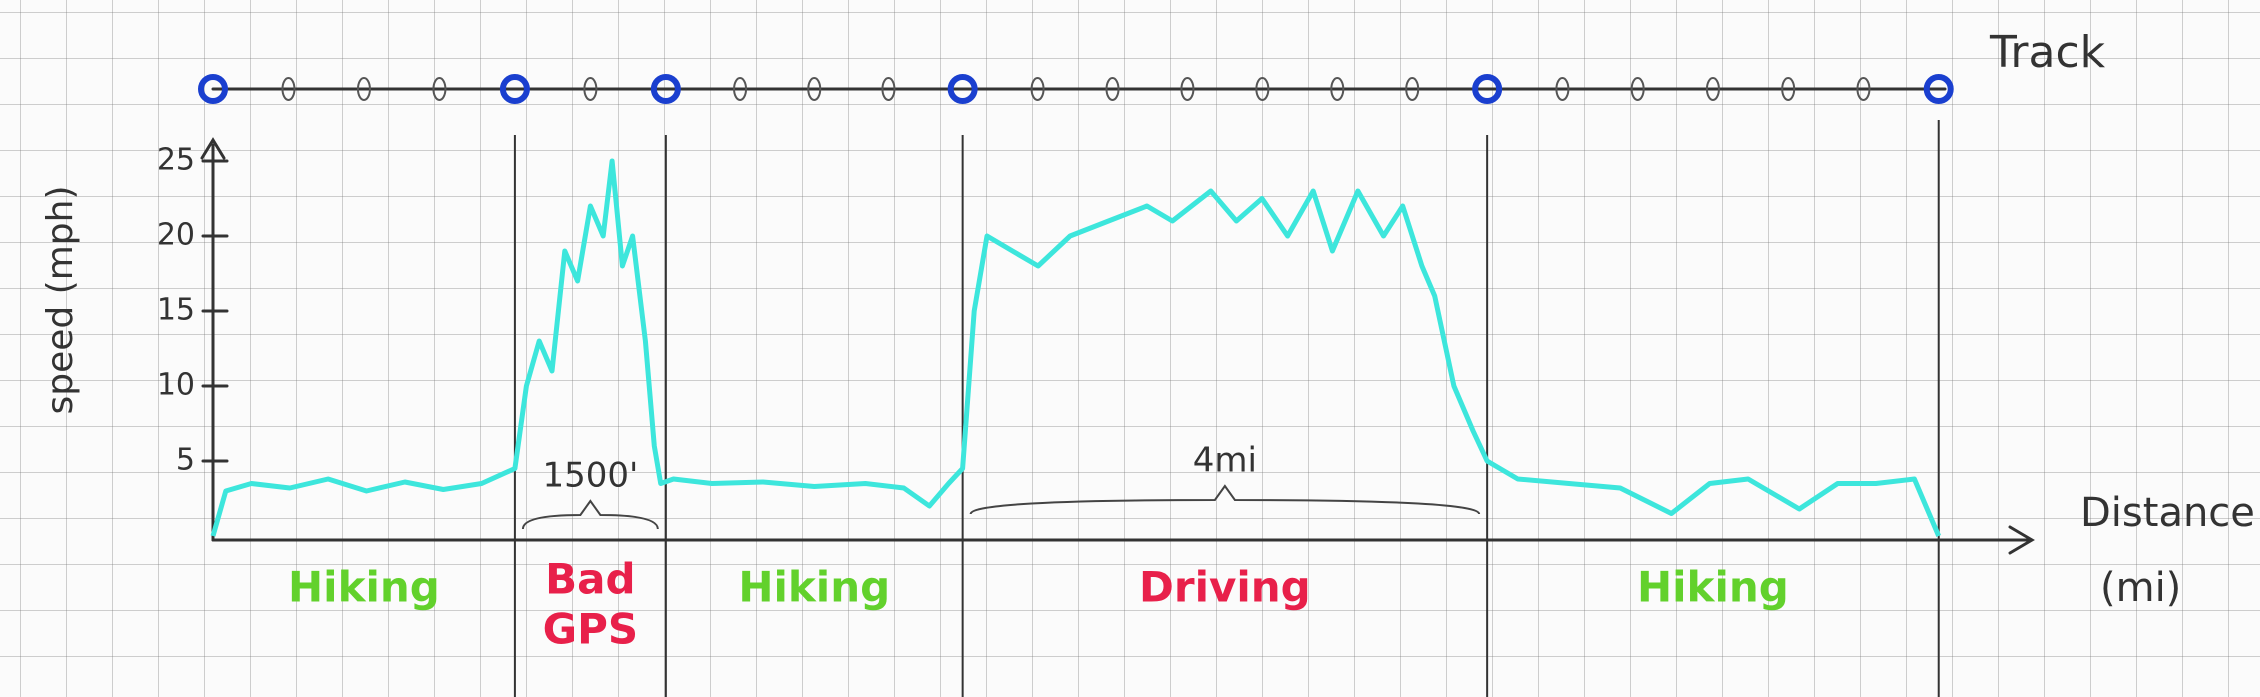 The width and height of the screenshot is (2260, 697). What do you see at coordinates (591, 629) in the screenshot?
I see `segment-label: GPS` at bounding box center [591, 629].